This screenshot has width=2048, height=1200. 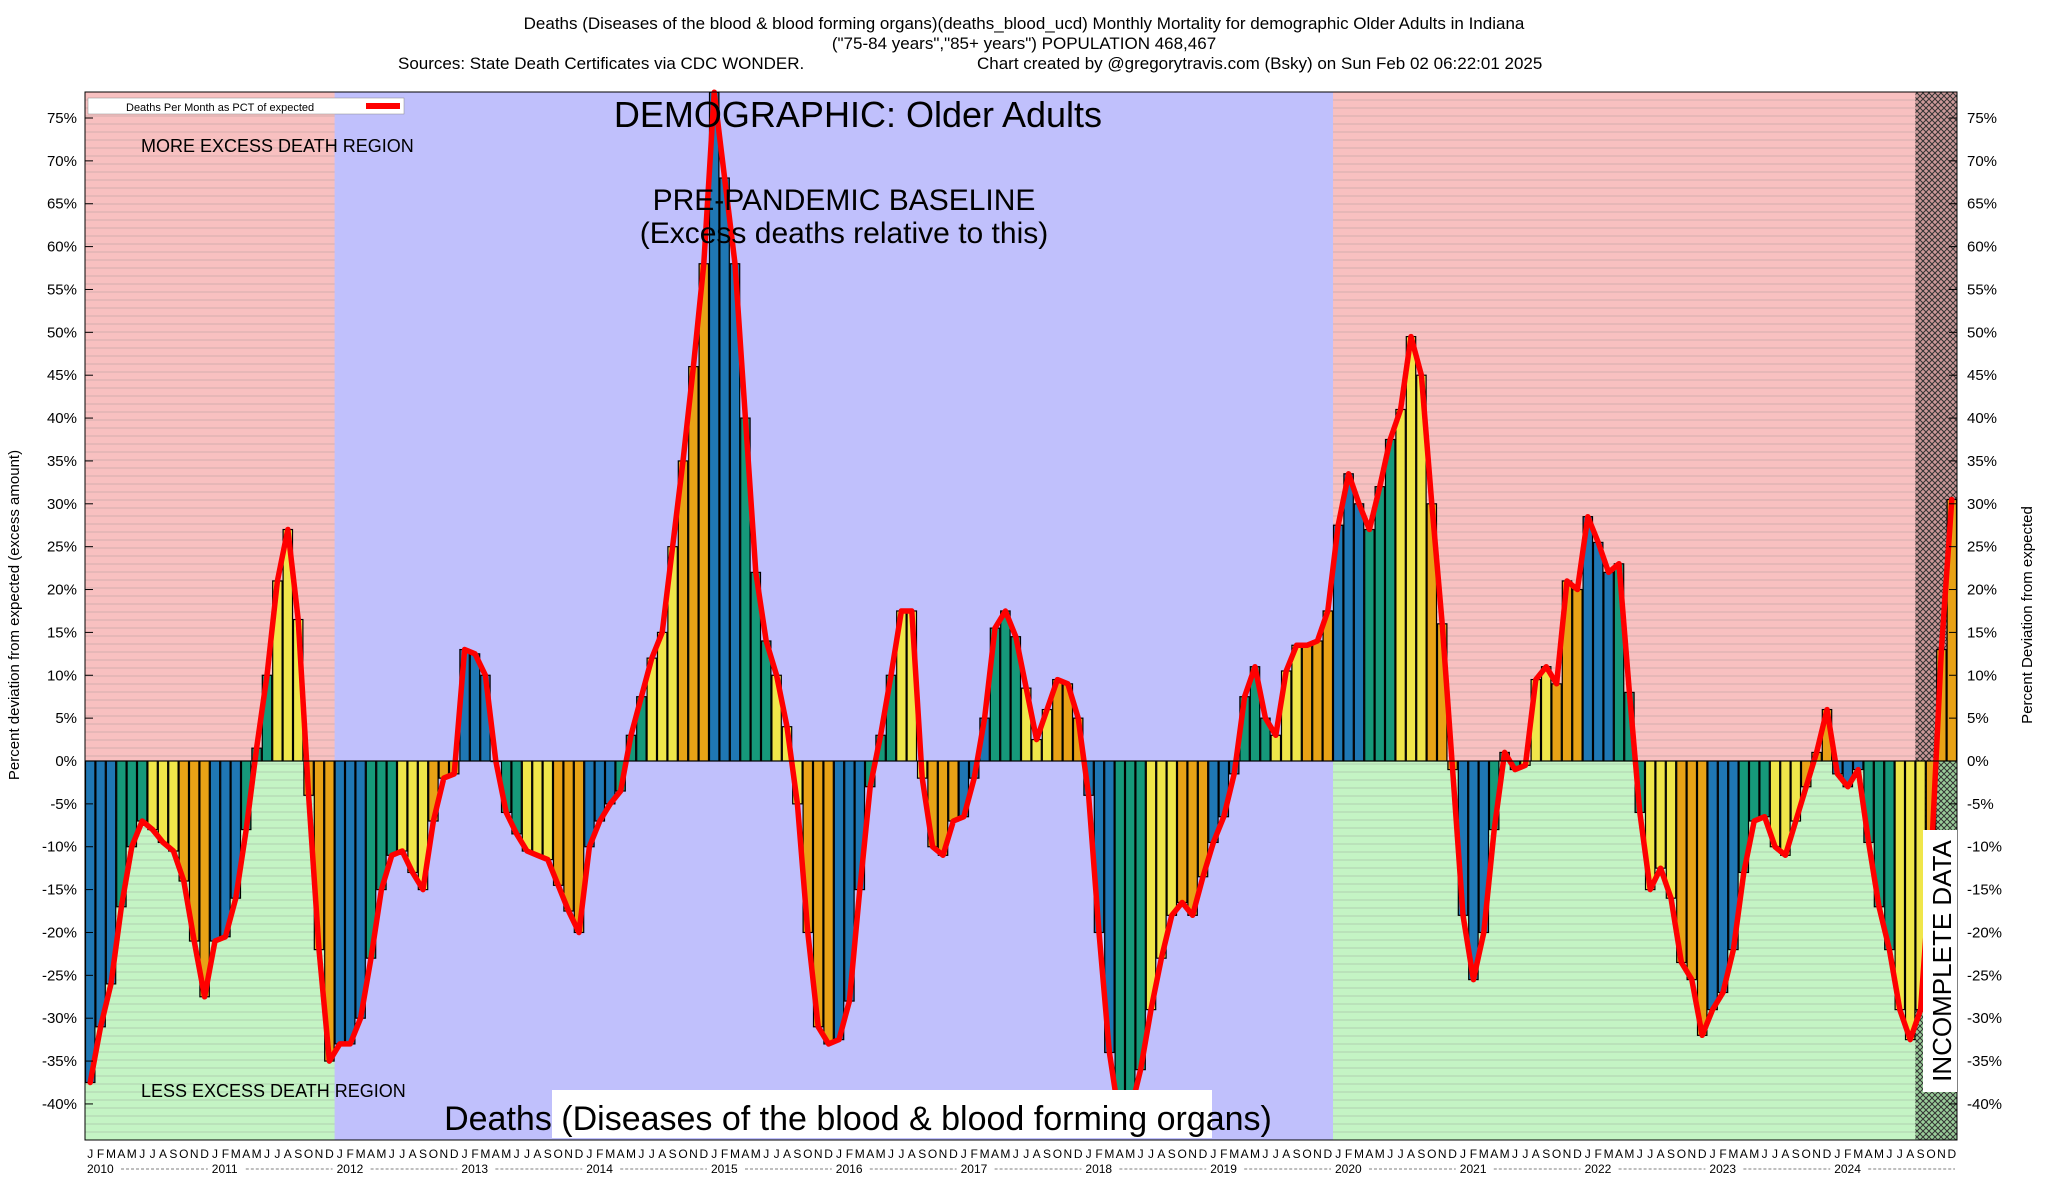 I want to click on y-tick-label-right: 15%, so click(x=1982, y=632).